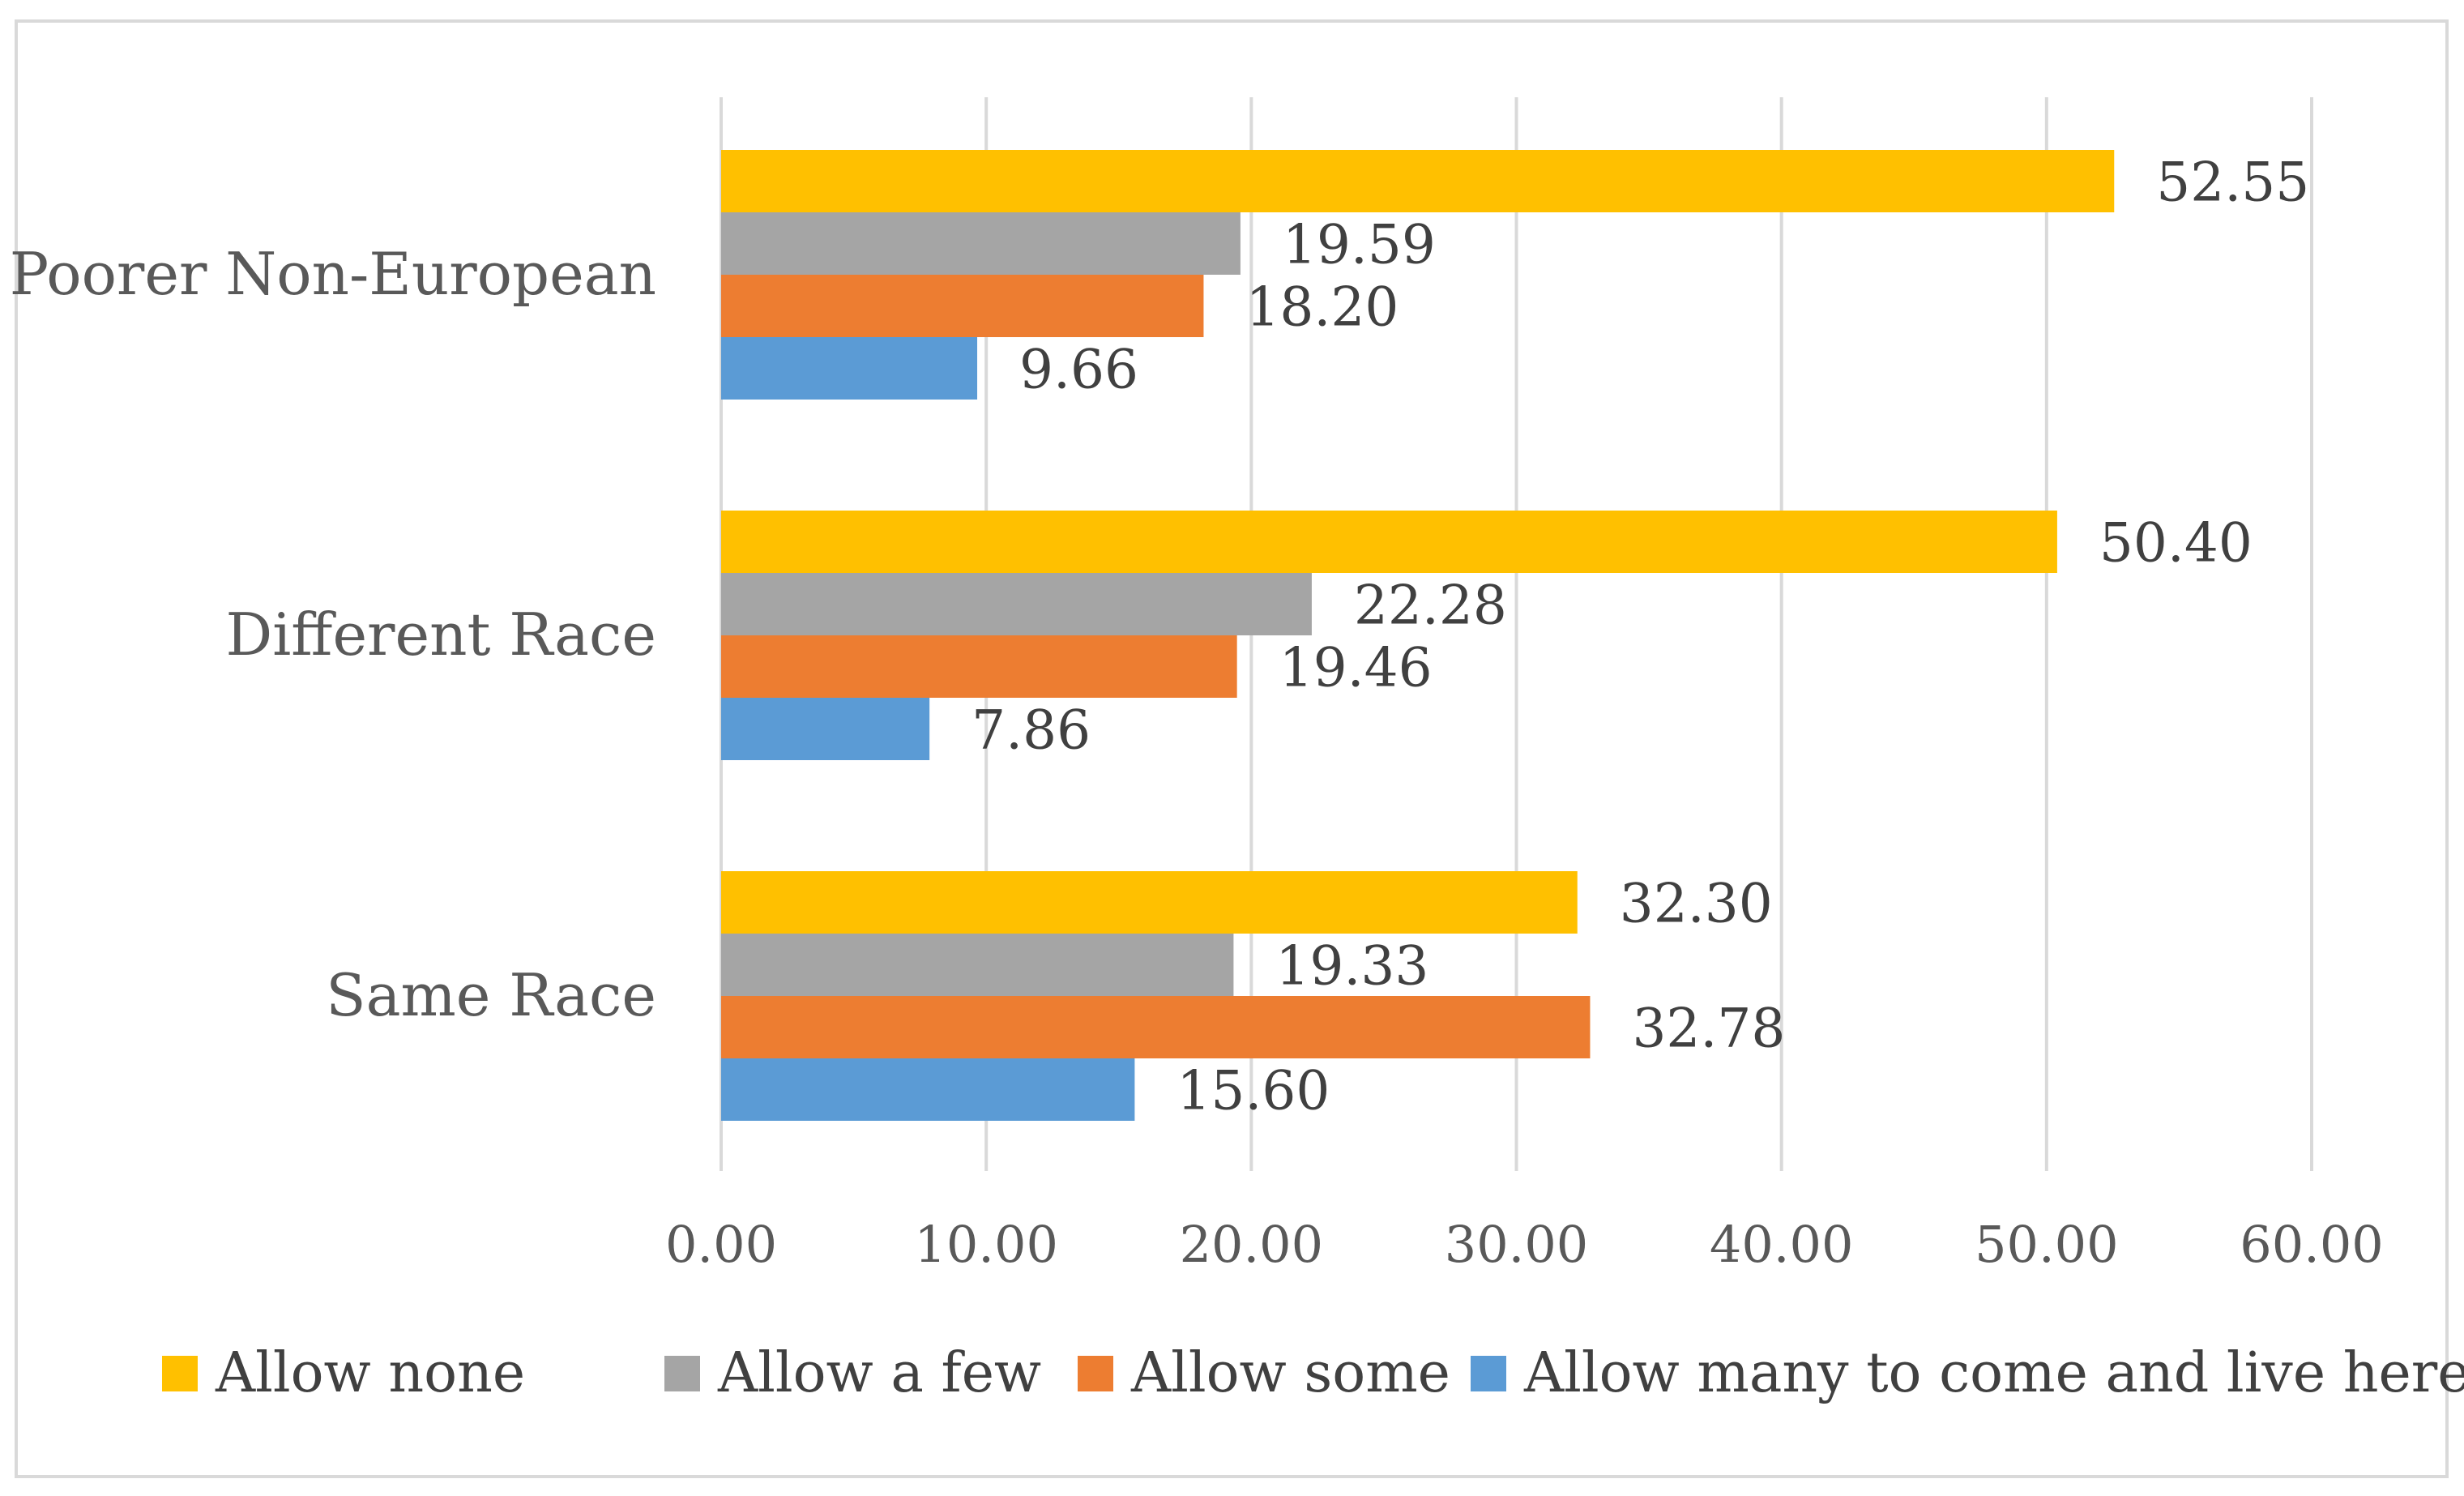 The image size is (2464, 1496). What do you see at coordinates (333, 274) in the screenshot?
I see `category-label: Poorer Non-European` at bounding box center [333, 274].